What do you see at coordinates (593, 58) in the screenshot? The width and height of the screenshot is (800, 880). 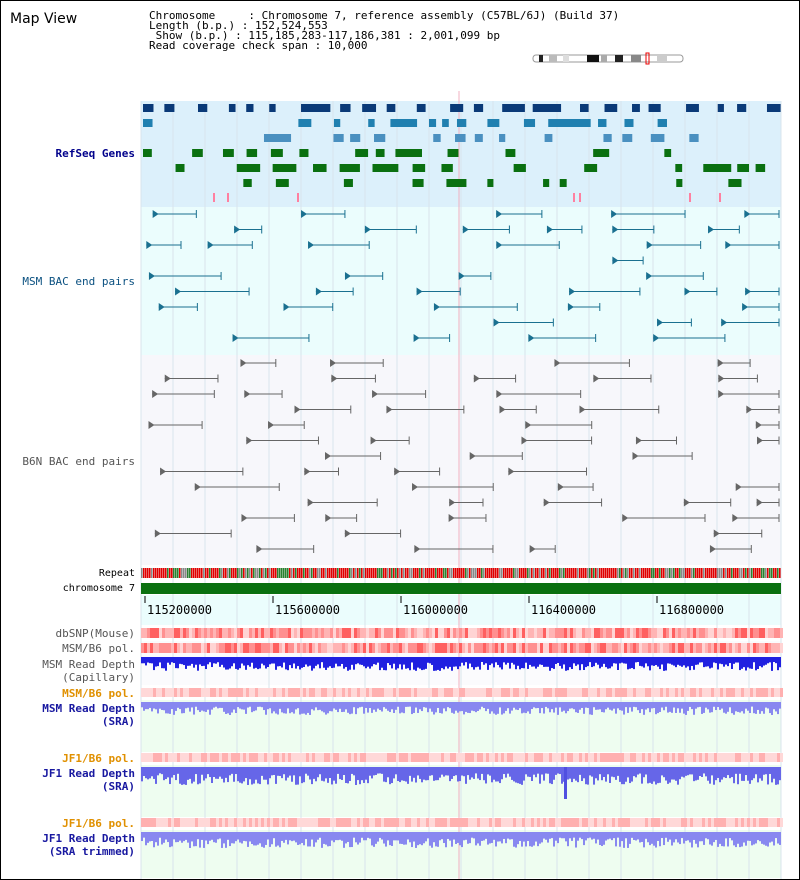 I see `ideogram-band` at bounding box center [593, 58].